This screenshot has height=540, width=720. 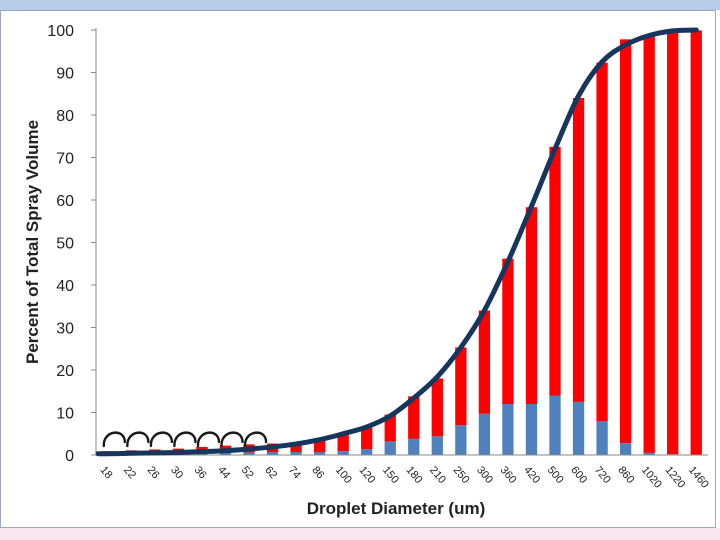 I want to click on x-tick-label: 360, so click(x=508, y=475).